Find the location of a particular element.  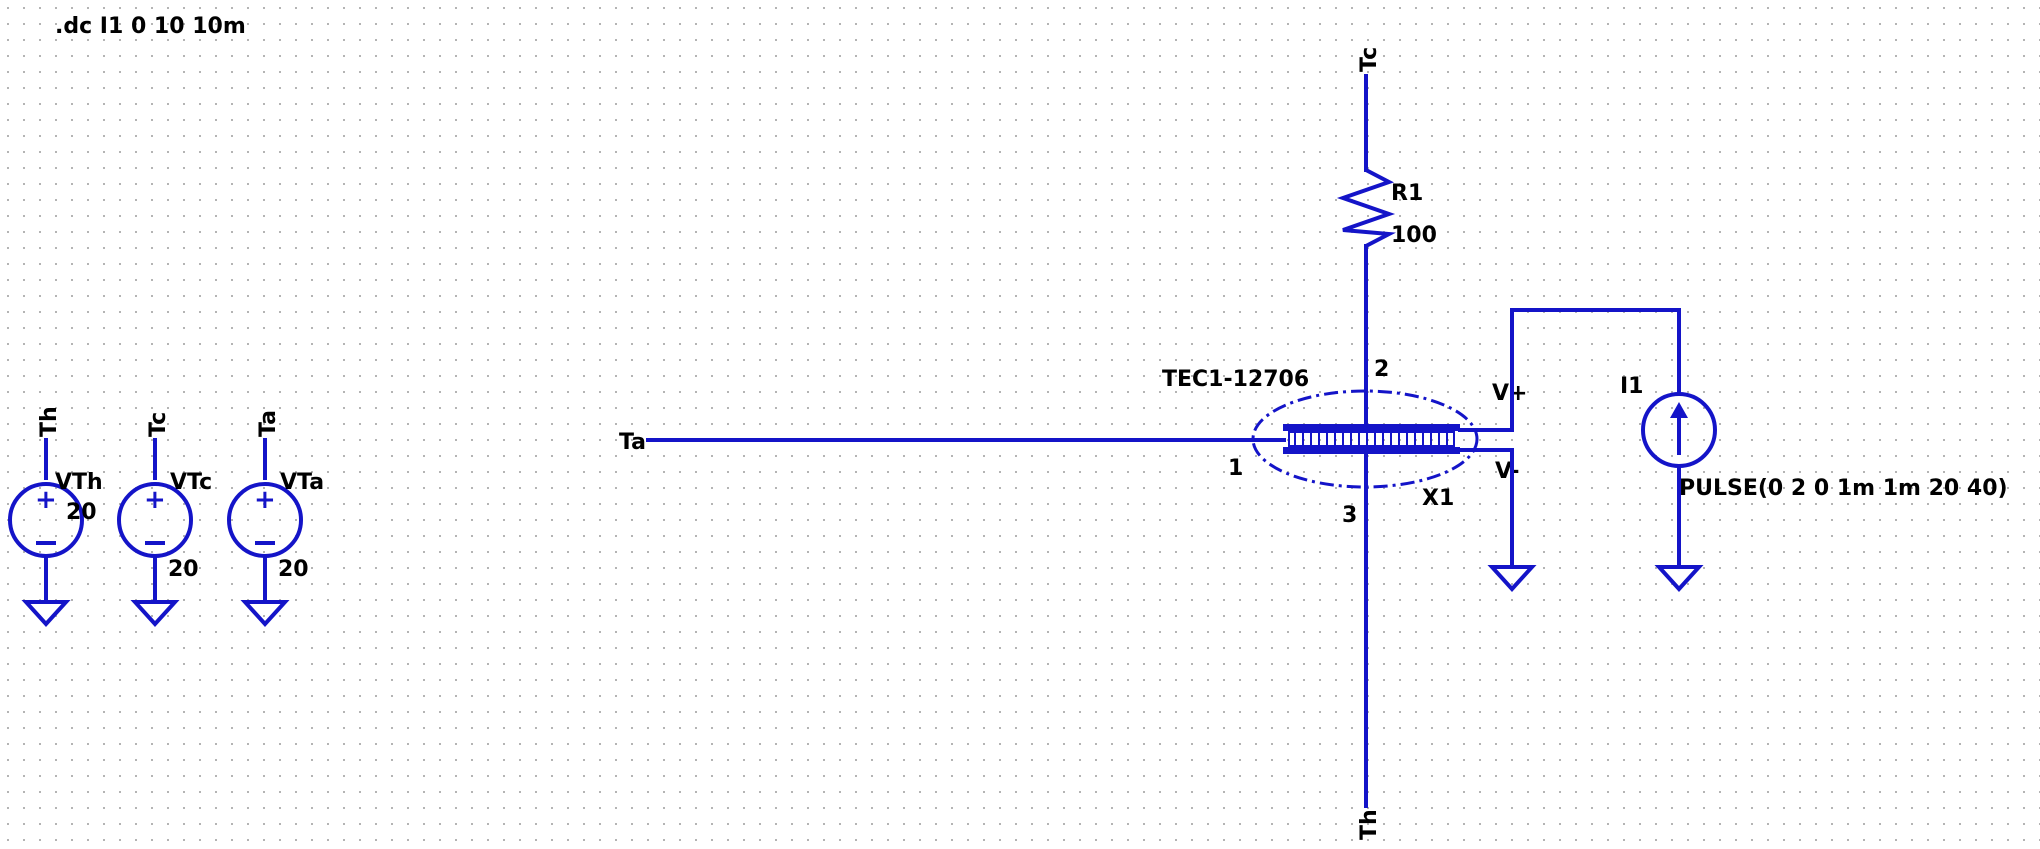

tec-vminus-label: V- is located at coordinates (1507, 471).